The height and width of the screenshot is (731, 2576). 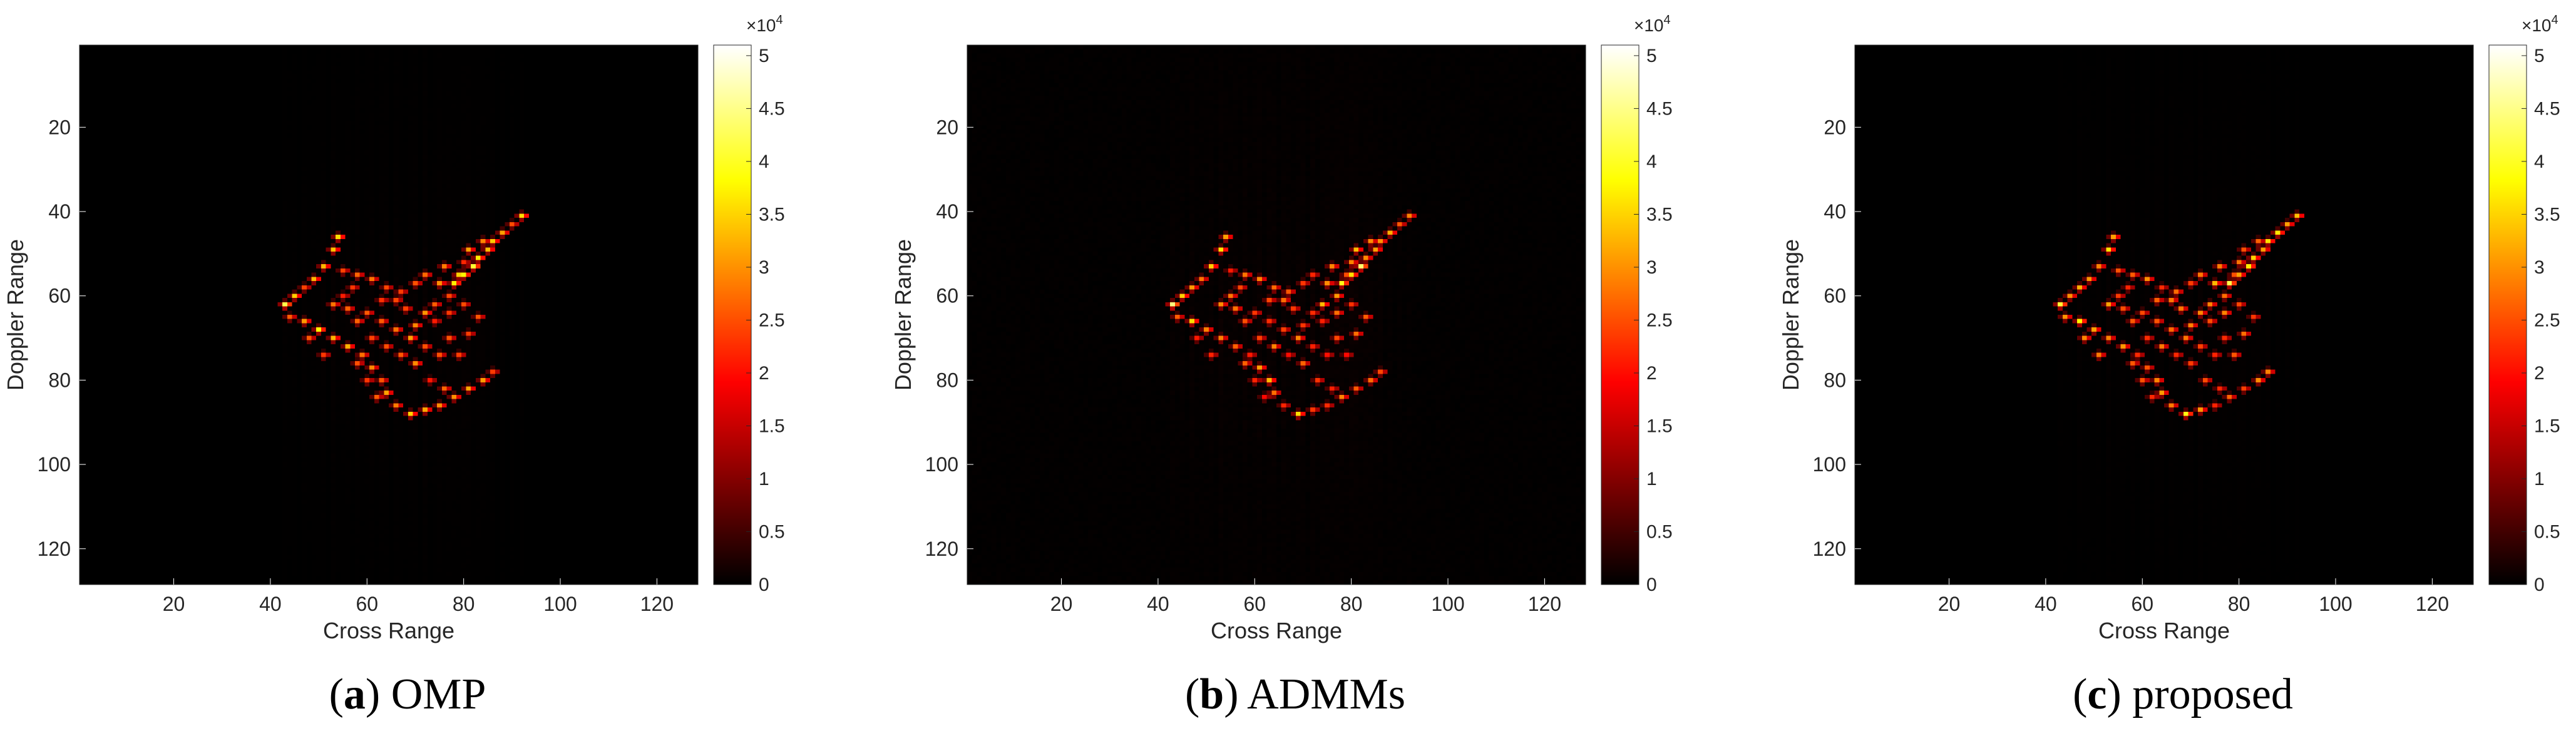 What do you see at coordinates (2183, 694) in the screenshot?
I see `panel-caption: (c) proposed` at bounding box center [2183, 694].